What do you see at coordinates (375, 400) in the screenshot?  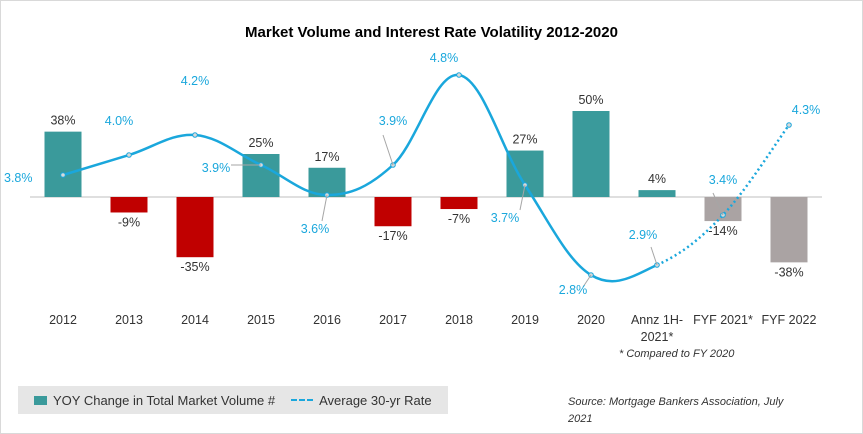 I see `legend-label-rate: Average 30-yr Rate` at bounding box center [375, 400].